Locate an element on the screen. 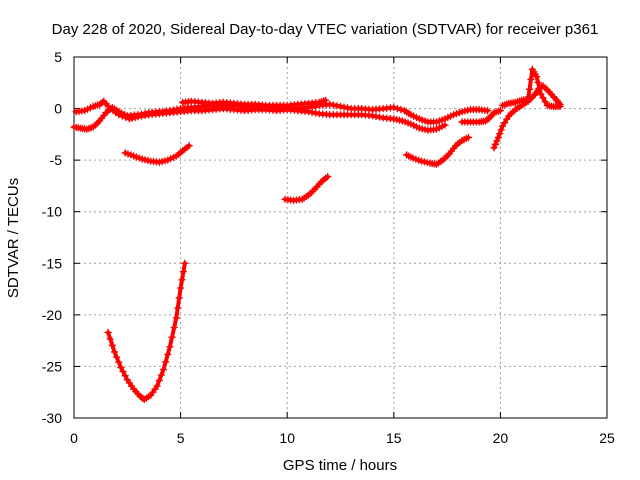  y-tick-label: -25 is located at coordinates (52, 366).